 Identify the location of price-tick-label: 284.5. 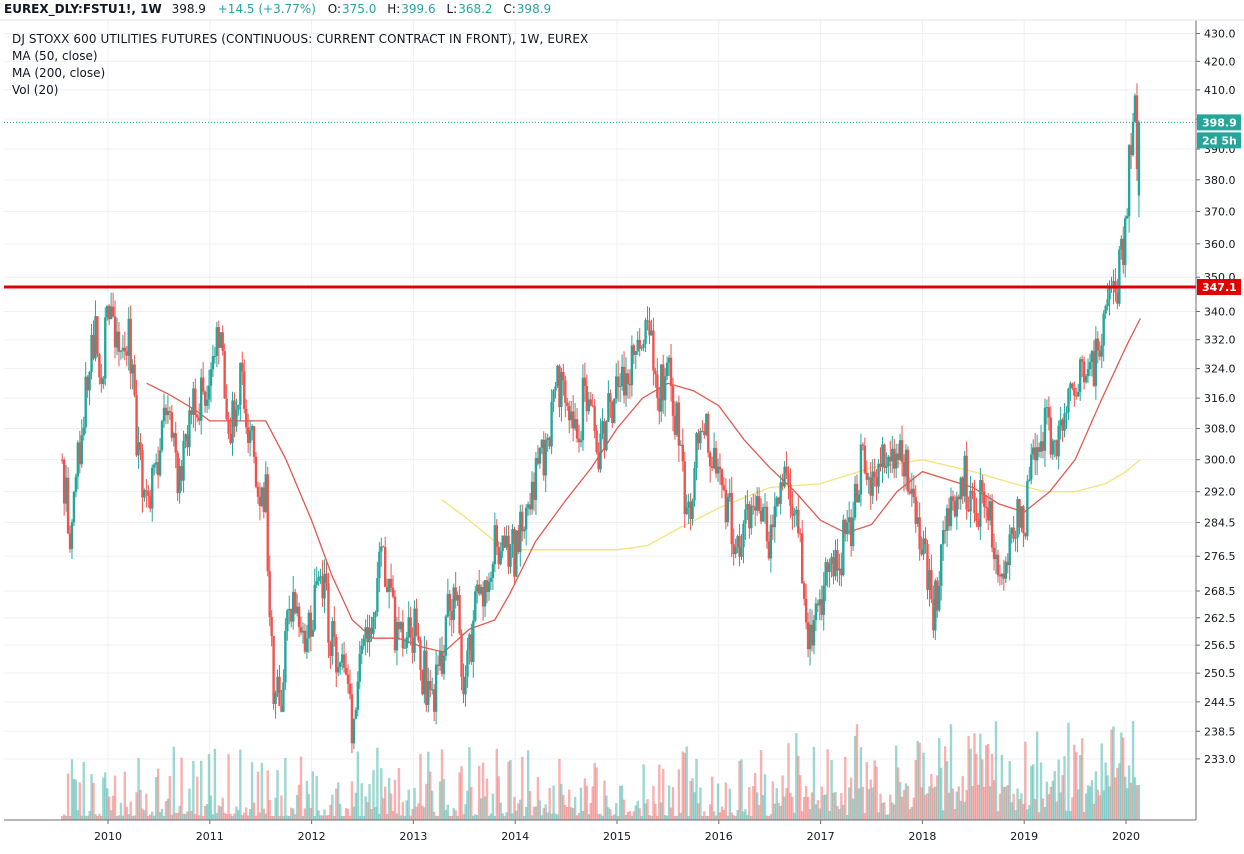
(1220, 522).